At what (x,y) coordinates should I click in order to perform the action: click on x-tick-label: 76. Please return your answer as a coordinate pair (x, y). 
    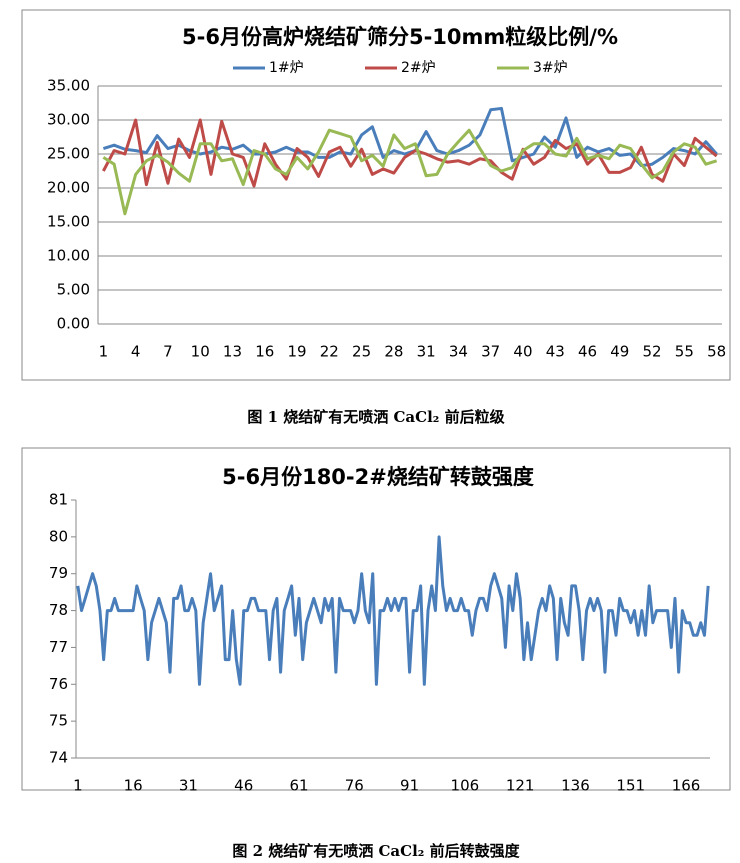
    Looking at the image, I should click on (354, 786).